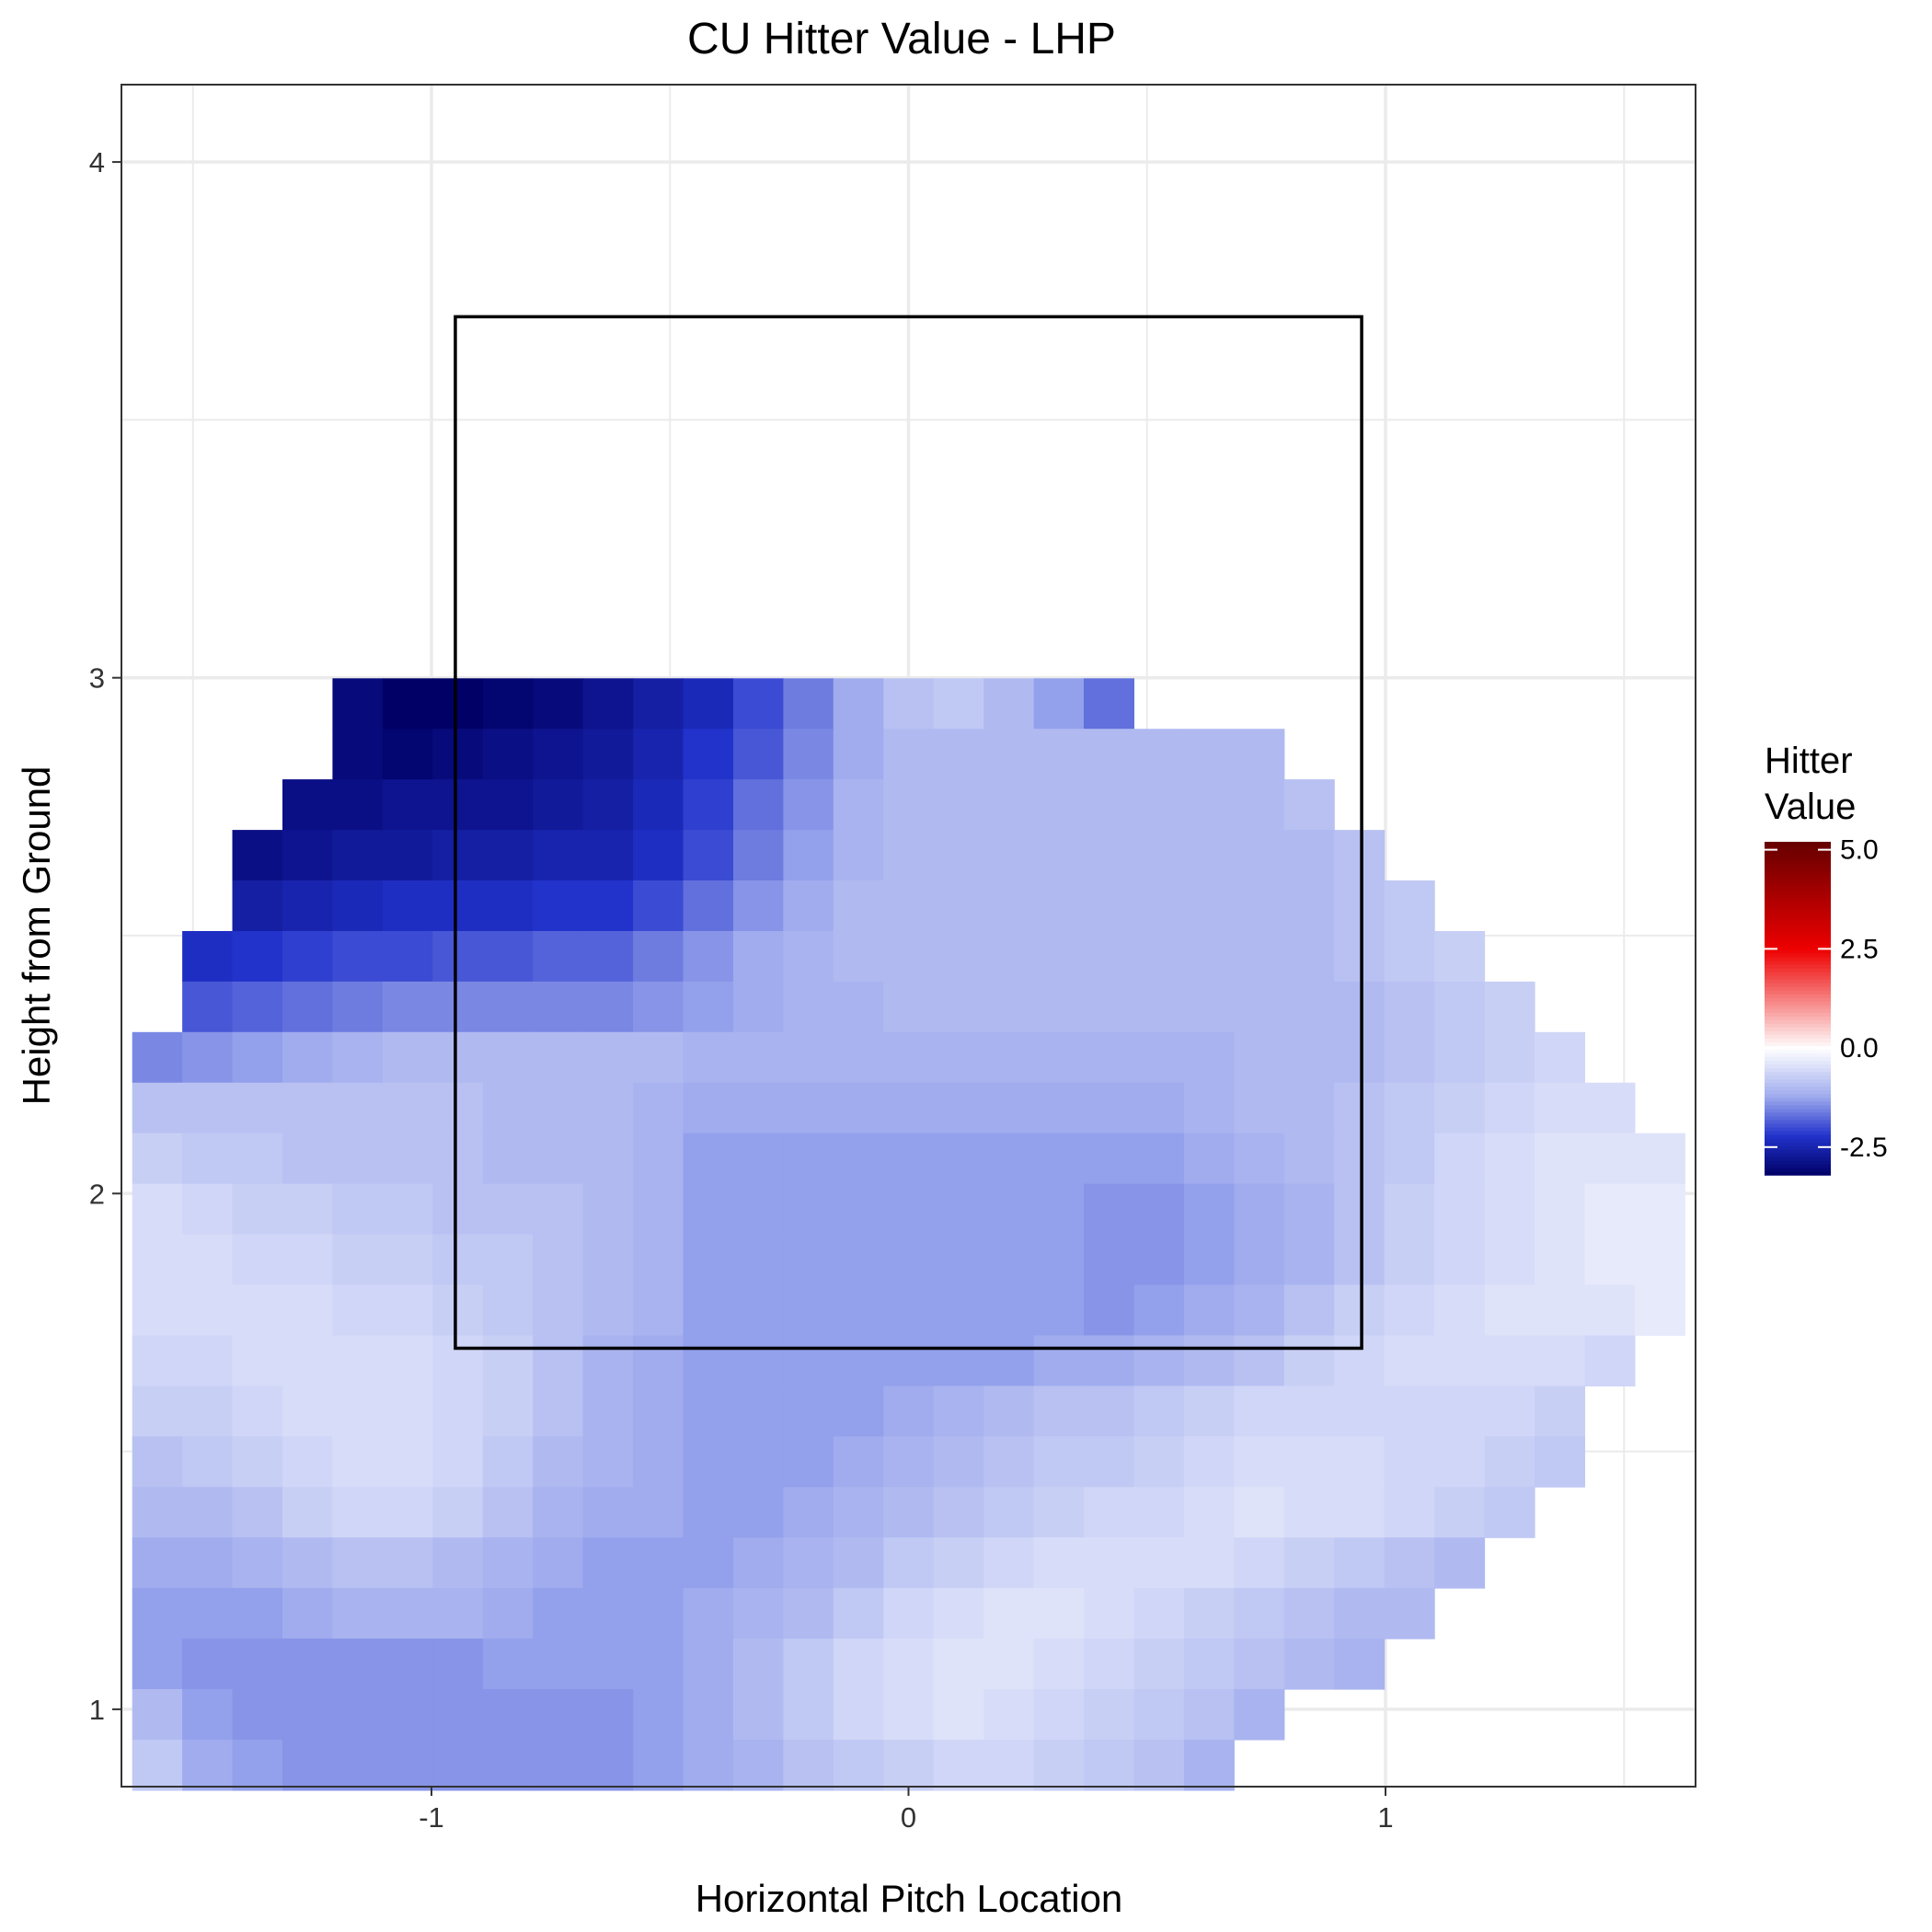 This screenshot has width=1932, height=1932. Describe the element at coordinates (1798, 1009) in the screenshot. I see `legend-colorbar` at that location.